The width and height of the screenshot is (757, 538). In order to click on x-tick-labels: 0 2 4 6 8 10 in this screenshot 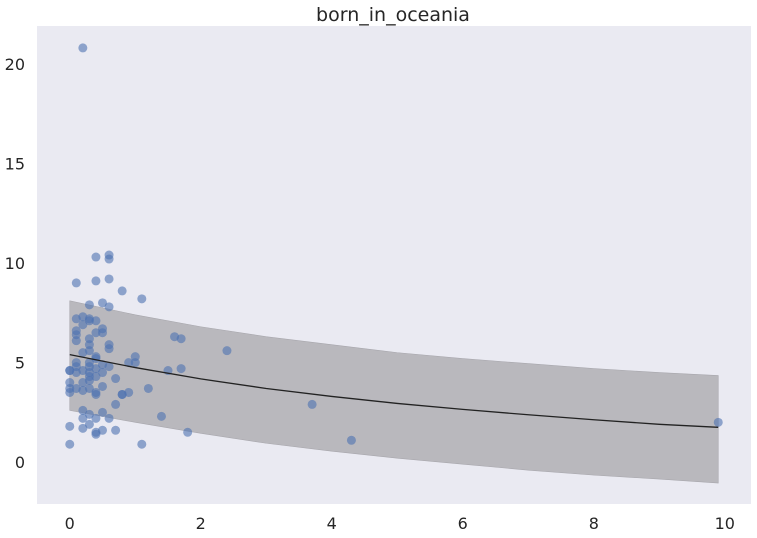, I will do `click(400, 523)`.